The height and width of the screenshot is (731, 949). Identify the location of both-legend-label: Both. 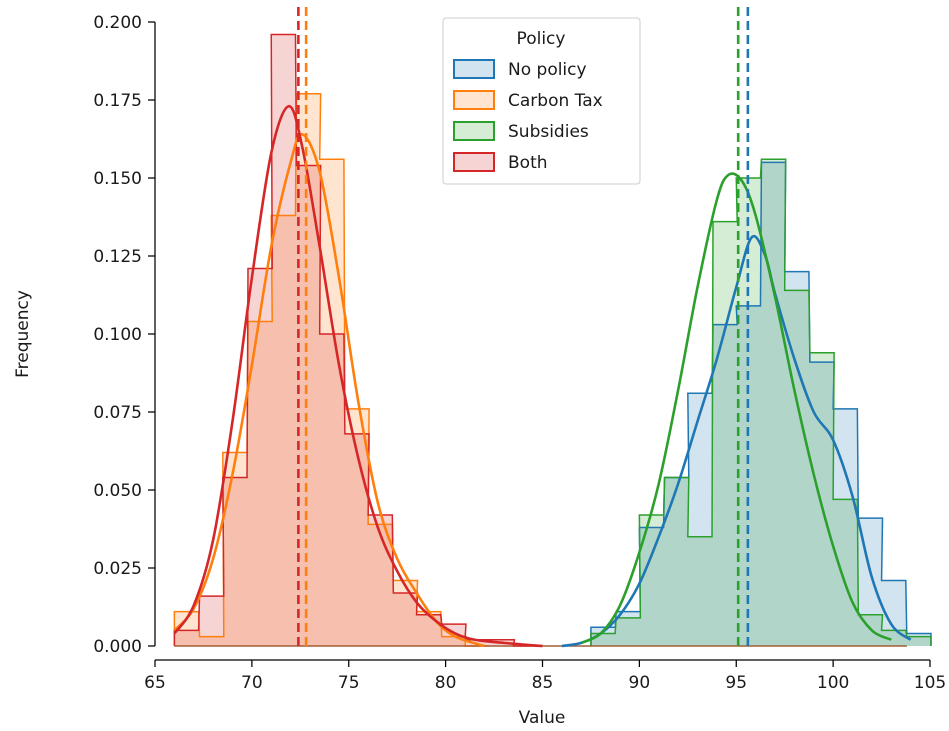
(528, 163).